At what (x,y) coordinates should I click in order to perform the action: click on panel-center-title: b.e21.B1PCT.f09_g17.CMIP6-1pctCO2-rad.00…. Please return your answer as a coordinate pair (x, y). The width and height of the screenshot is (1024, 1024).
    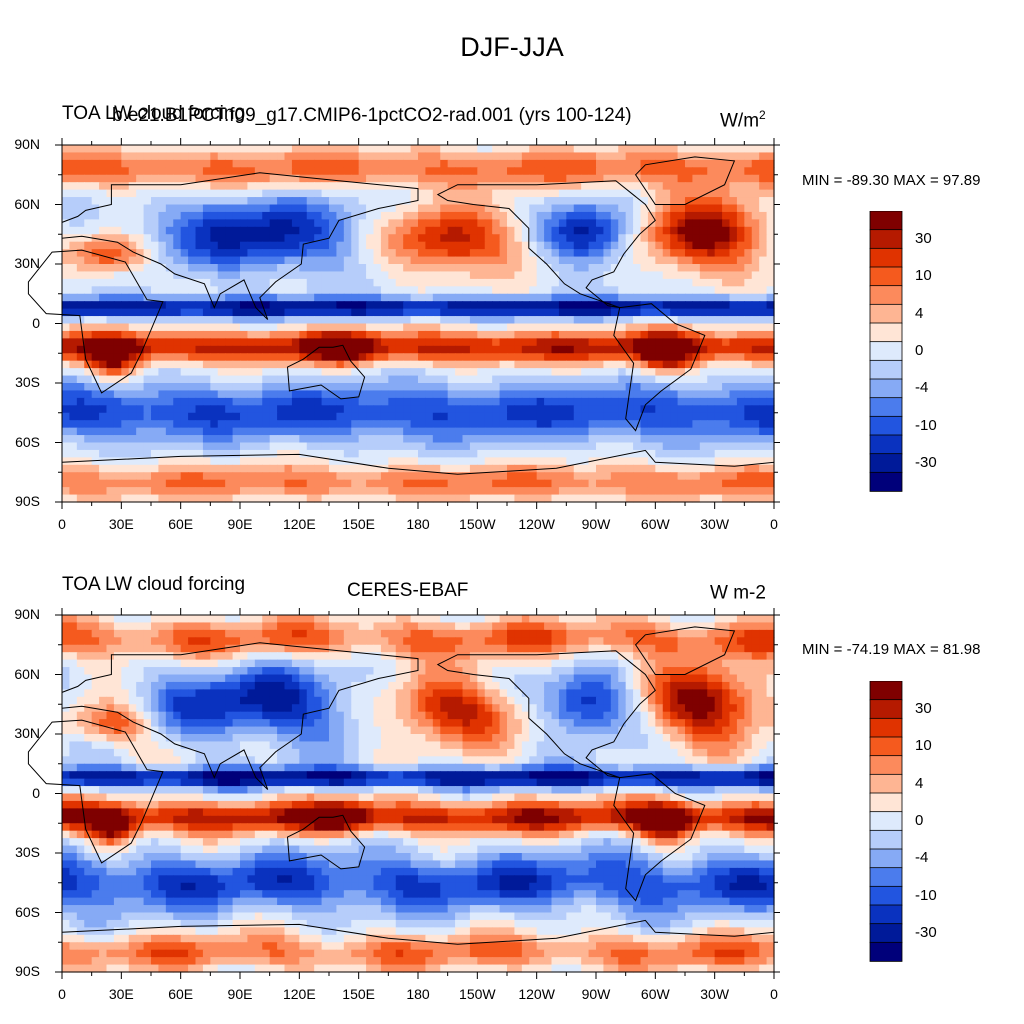
    Looking at the image, I should click on (372, 115).